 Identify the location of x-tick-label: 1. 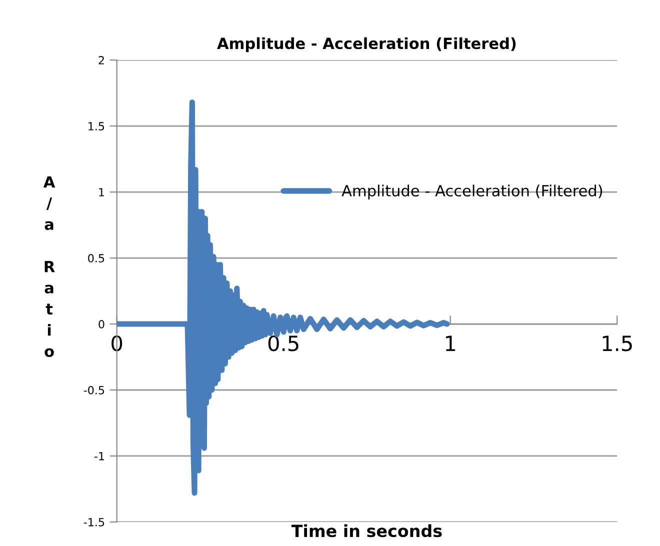
(451, 343).